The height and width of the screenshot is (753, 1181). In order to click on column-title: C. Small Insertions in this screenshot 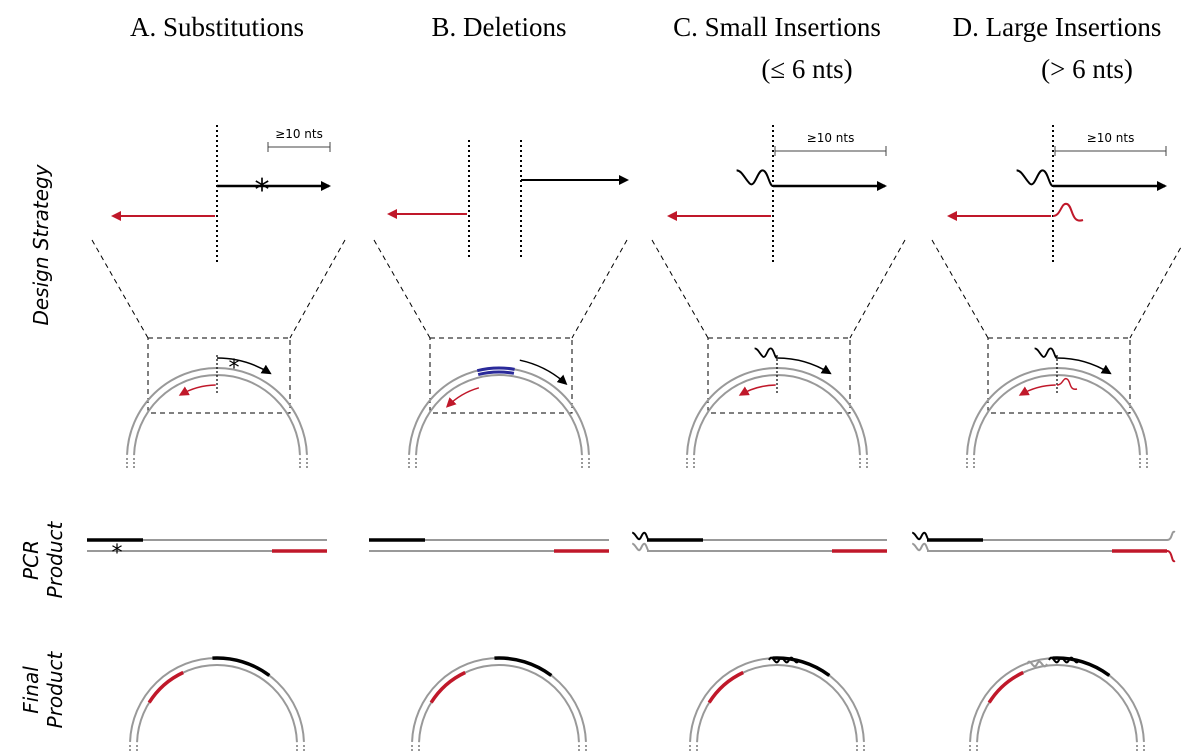, I will do `click(777, 27)`.